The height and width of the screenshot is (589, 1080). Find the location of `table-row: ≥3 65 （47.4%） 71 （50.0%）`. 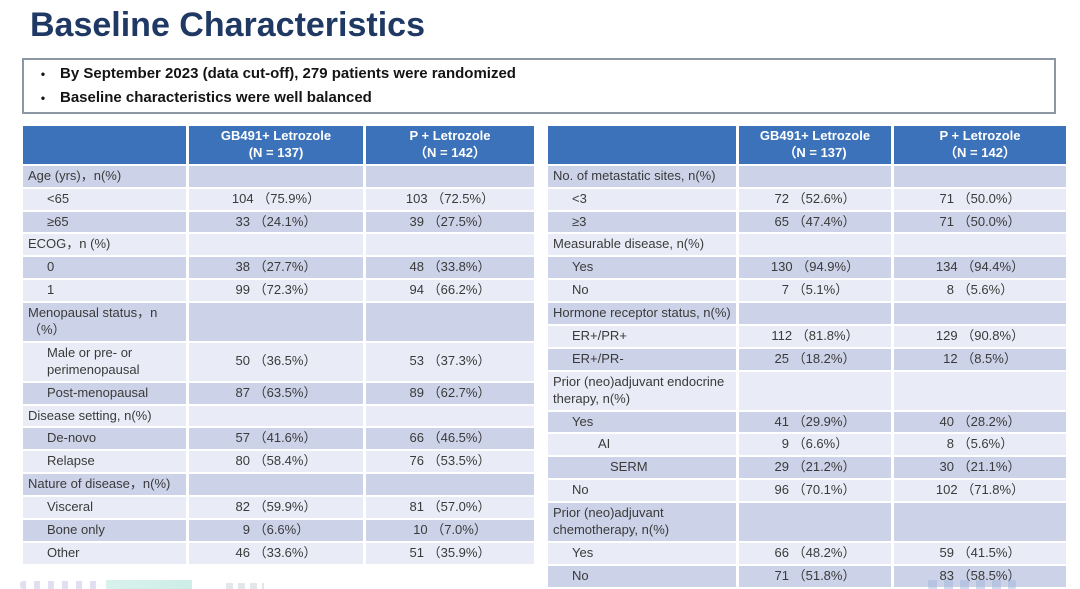

table-row: ≥3 65 （47.4%） 71 （50.0%） is located at coordinates (807, 222).